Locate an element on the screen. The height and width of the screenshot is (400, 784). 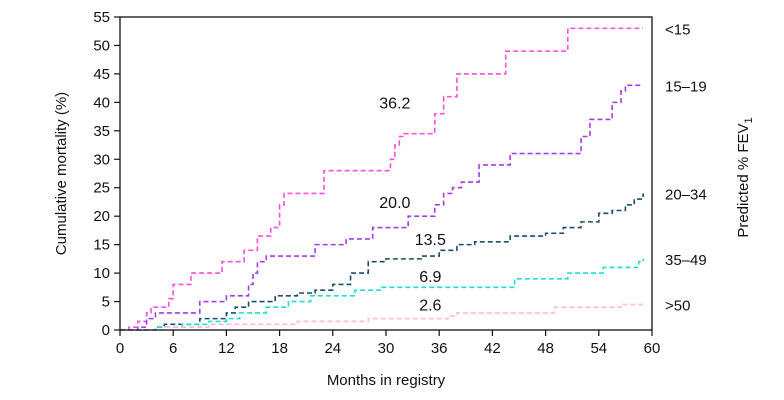
y-tick-label: 10 is located at coordinates (101, 273).